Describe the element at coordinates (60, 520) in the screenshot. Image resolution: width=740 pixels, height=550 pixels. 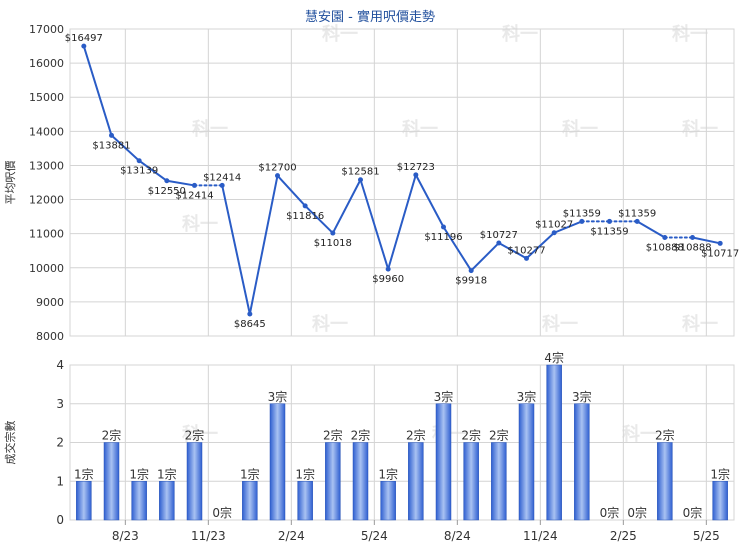
I see `bar-y-tick-label: 0` at that location.